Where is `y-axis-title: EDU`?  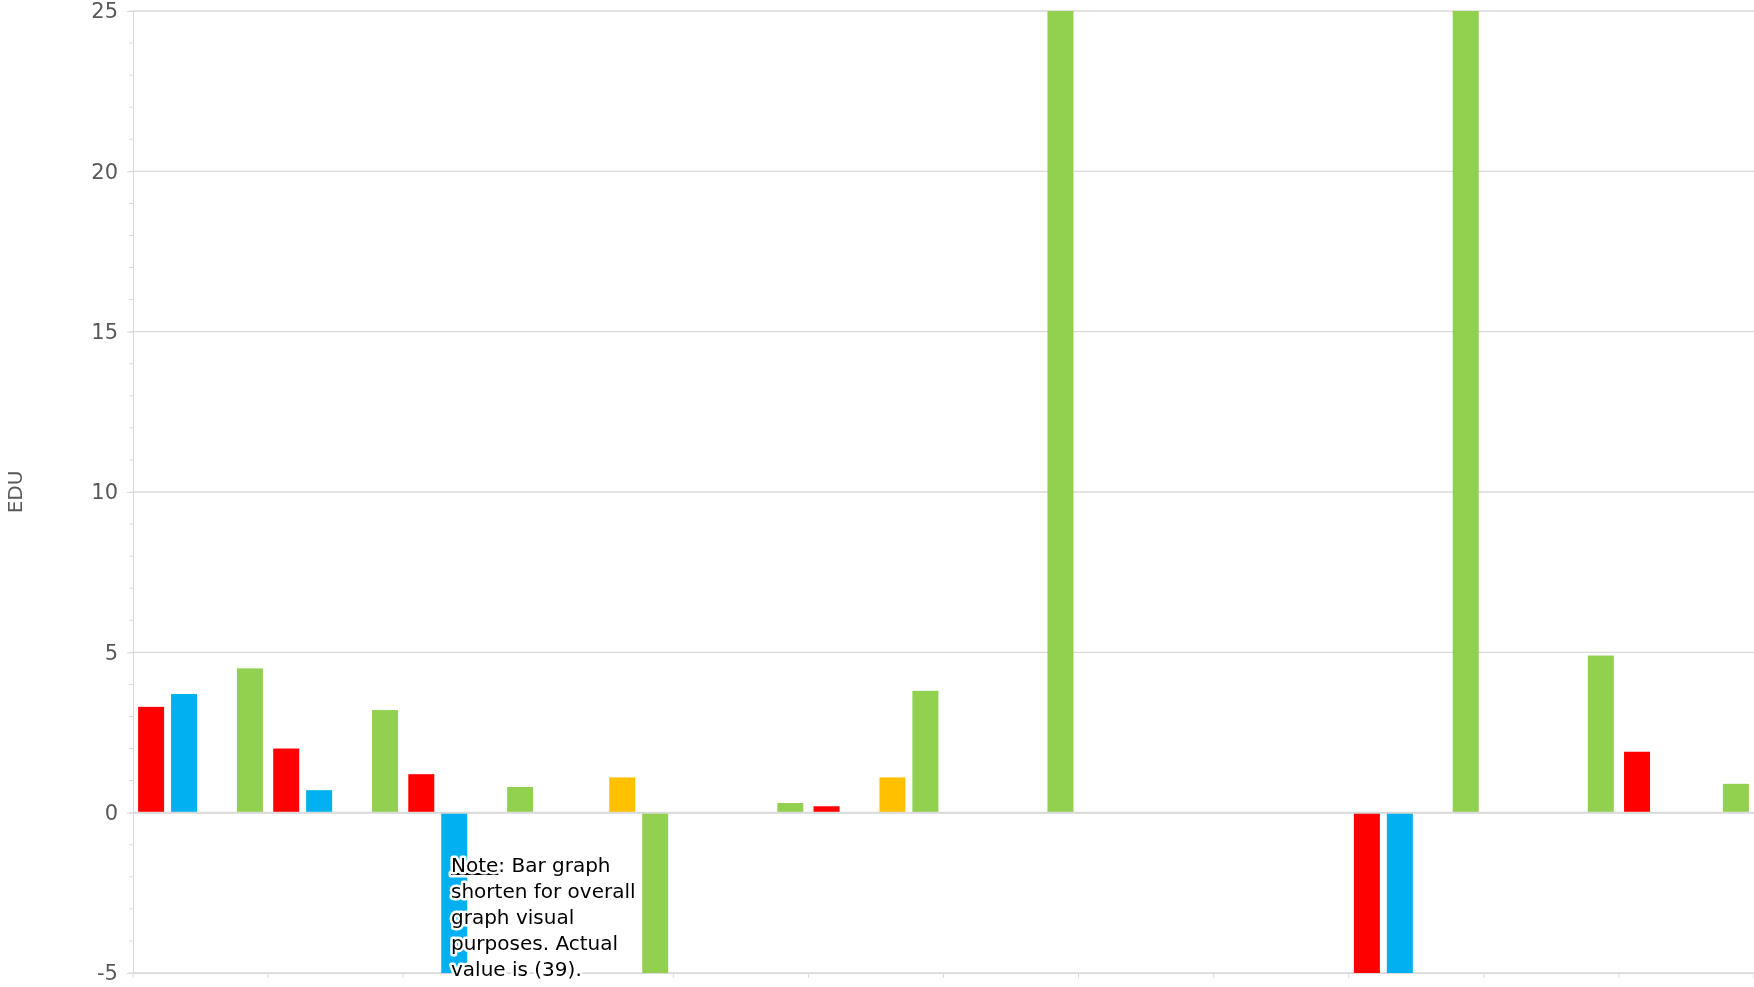 y-axis-title: EDU is located at coordinates (15, 492).